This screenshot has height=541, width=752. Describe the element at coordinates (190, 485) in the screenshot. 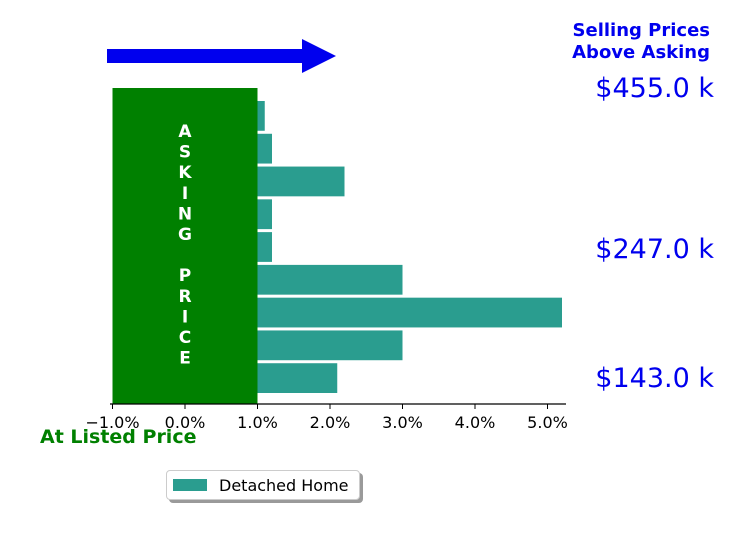

I see `legend-swatch` at that location.